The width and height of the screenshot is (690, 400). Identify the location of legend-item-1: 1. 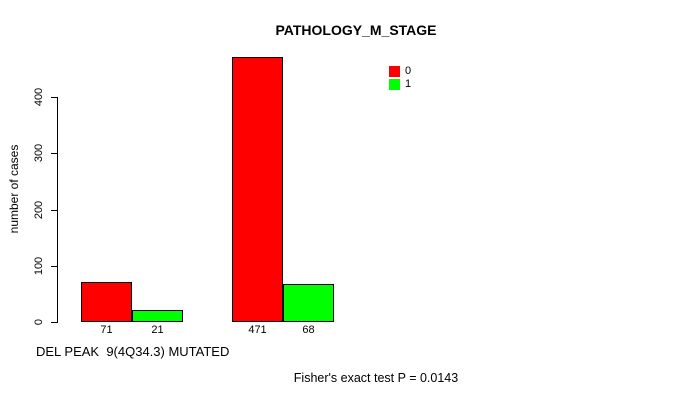
(400, 84).